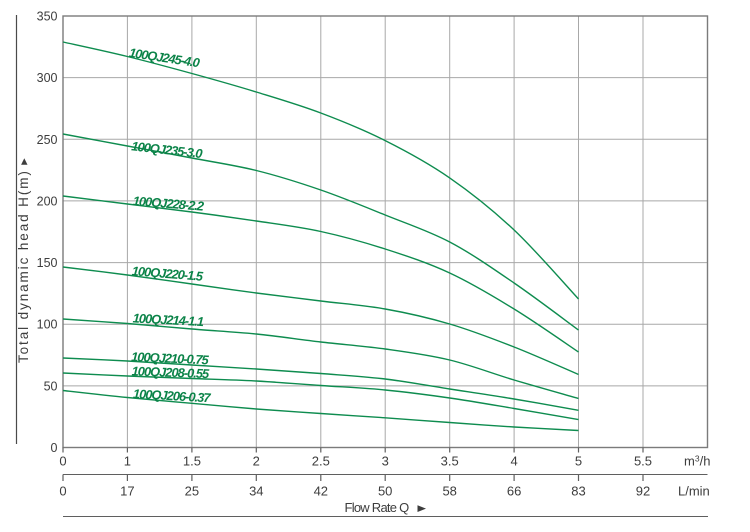 This screenshot has width=750, height=532. What do you see at coordinates (513, 461) in the screenshot?
I see `svg-text: 4` at bounding box center [513, 461].